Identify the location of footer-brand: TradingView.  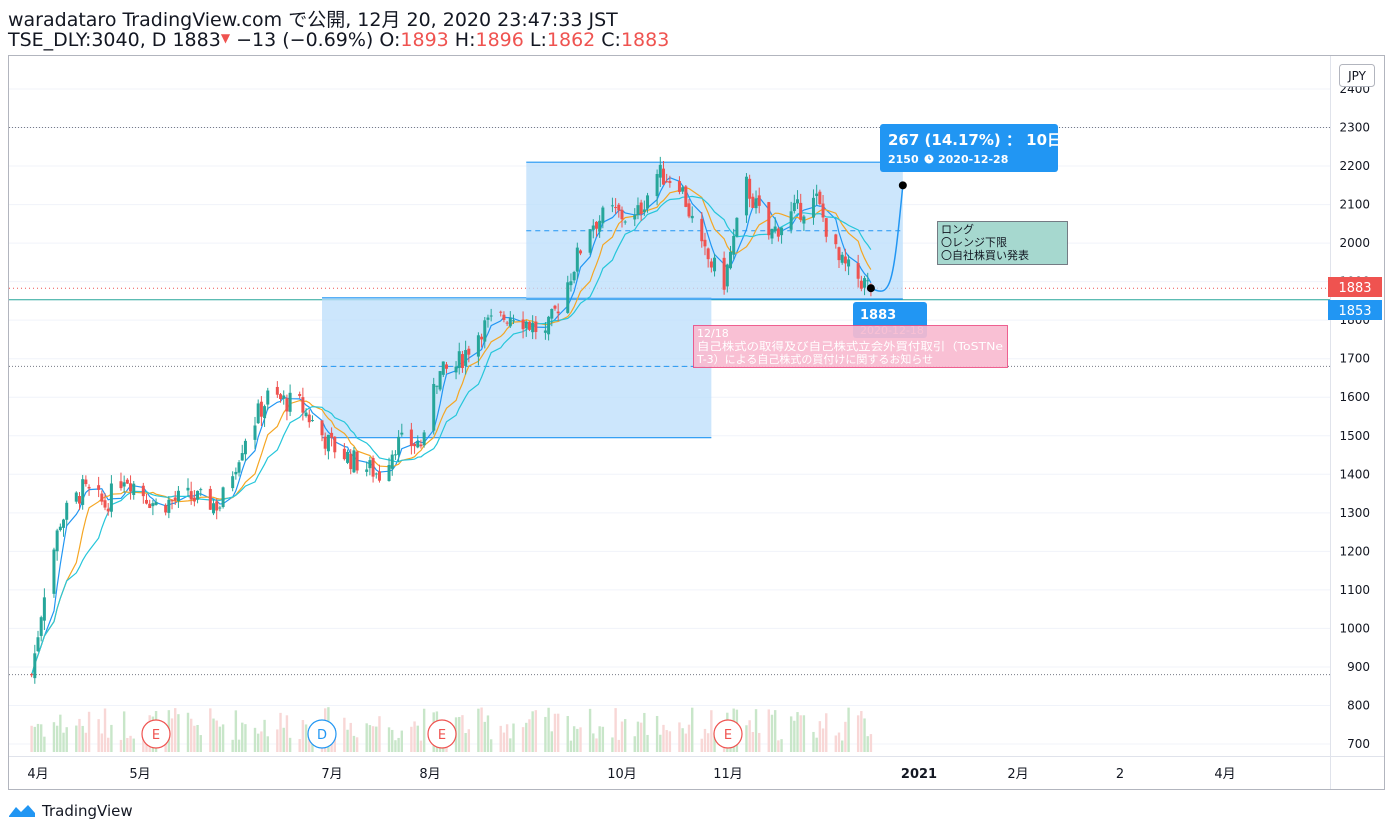
(70, 811).